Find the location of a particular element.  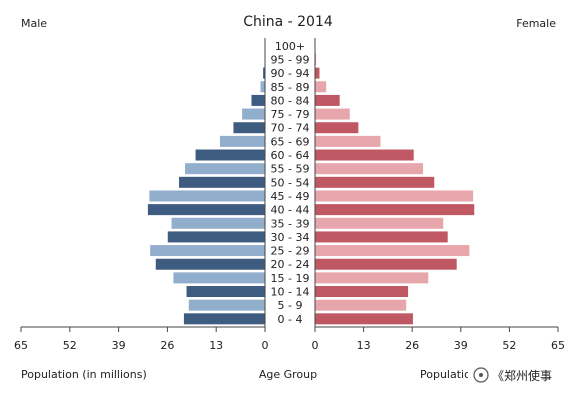

watermark-text: 《郑州使事 is located at coordinates (522, 375).